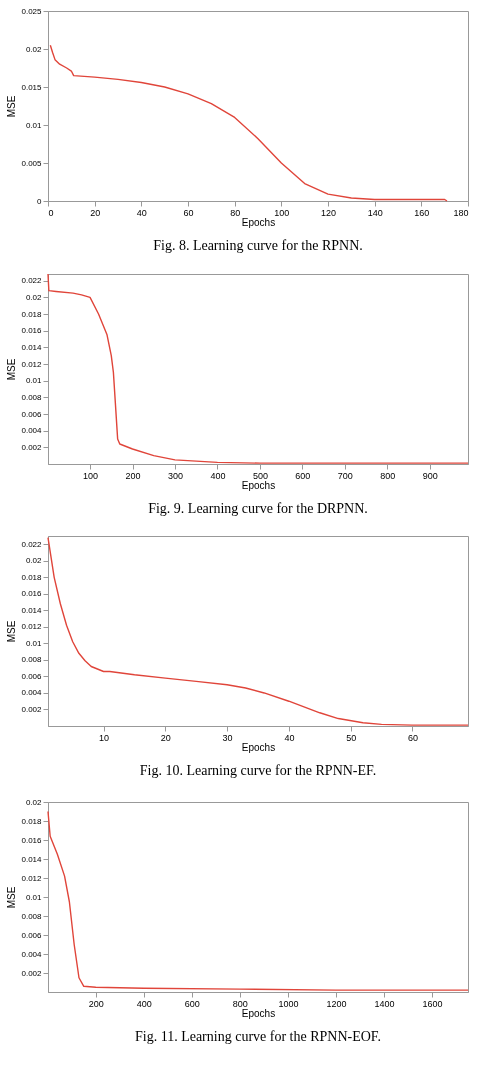 This screenshot has height=1086, width=486. I want to click on text: Fig. 9. Learning curve for the DRPNN., so click(258, 508).